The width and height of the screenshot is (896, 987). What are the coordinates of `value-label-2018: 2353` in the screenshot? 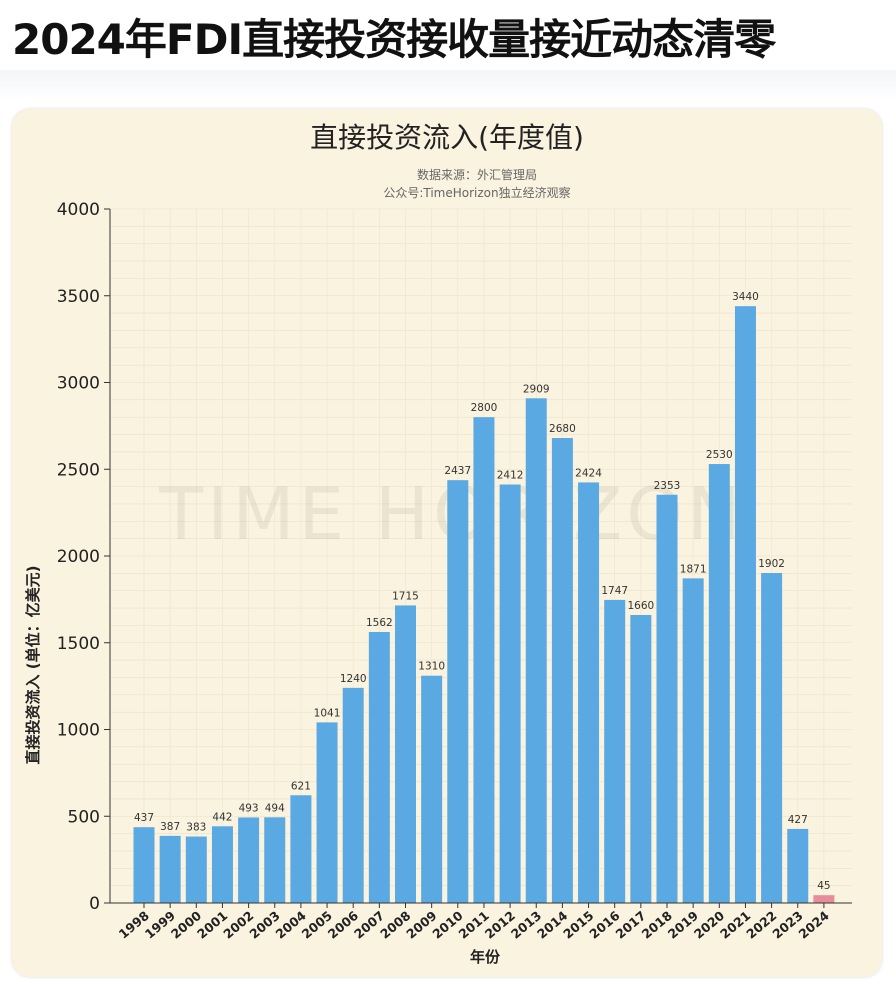 It's located at (667, 486).